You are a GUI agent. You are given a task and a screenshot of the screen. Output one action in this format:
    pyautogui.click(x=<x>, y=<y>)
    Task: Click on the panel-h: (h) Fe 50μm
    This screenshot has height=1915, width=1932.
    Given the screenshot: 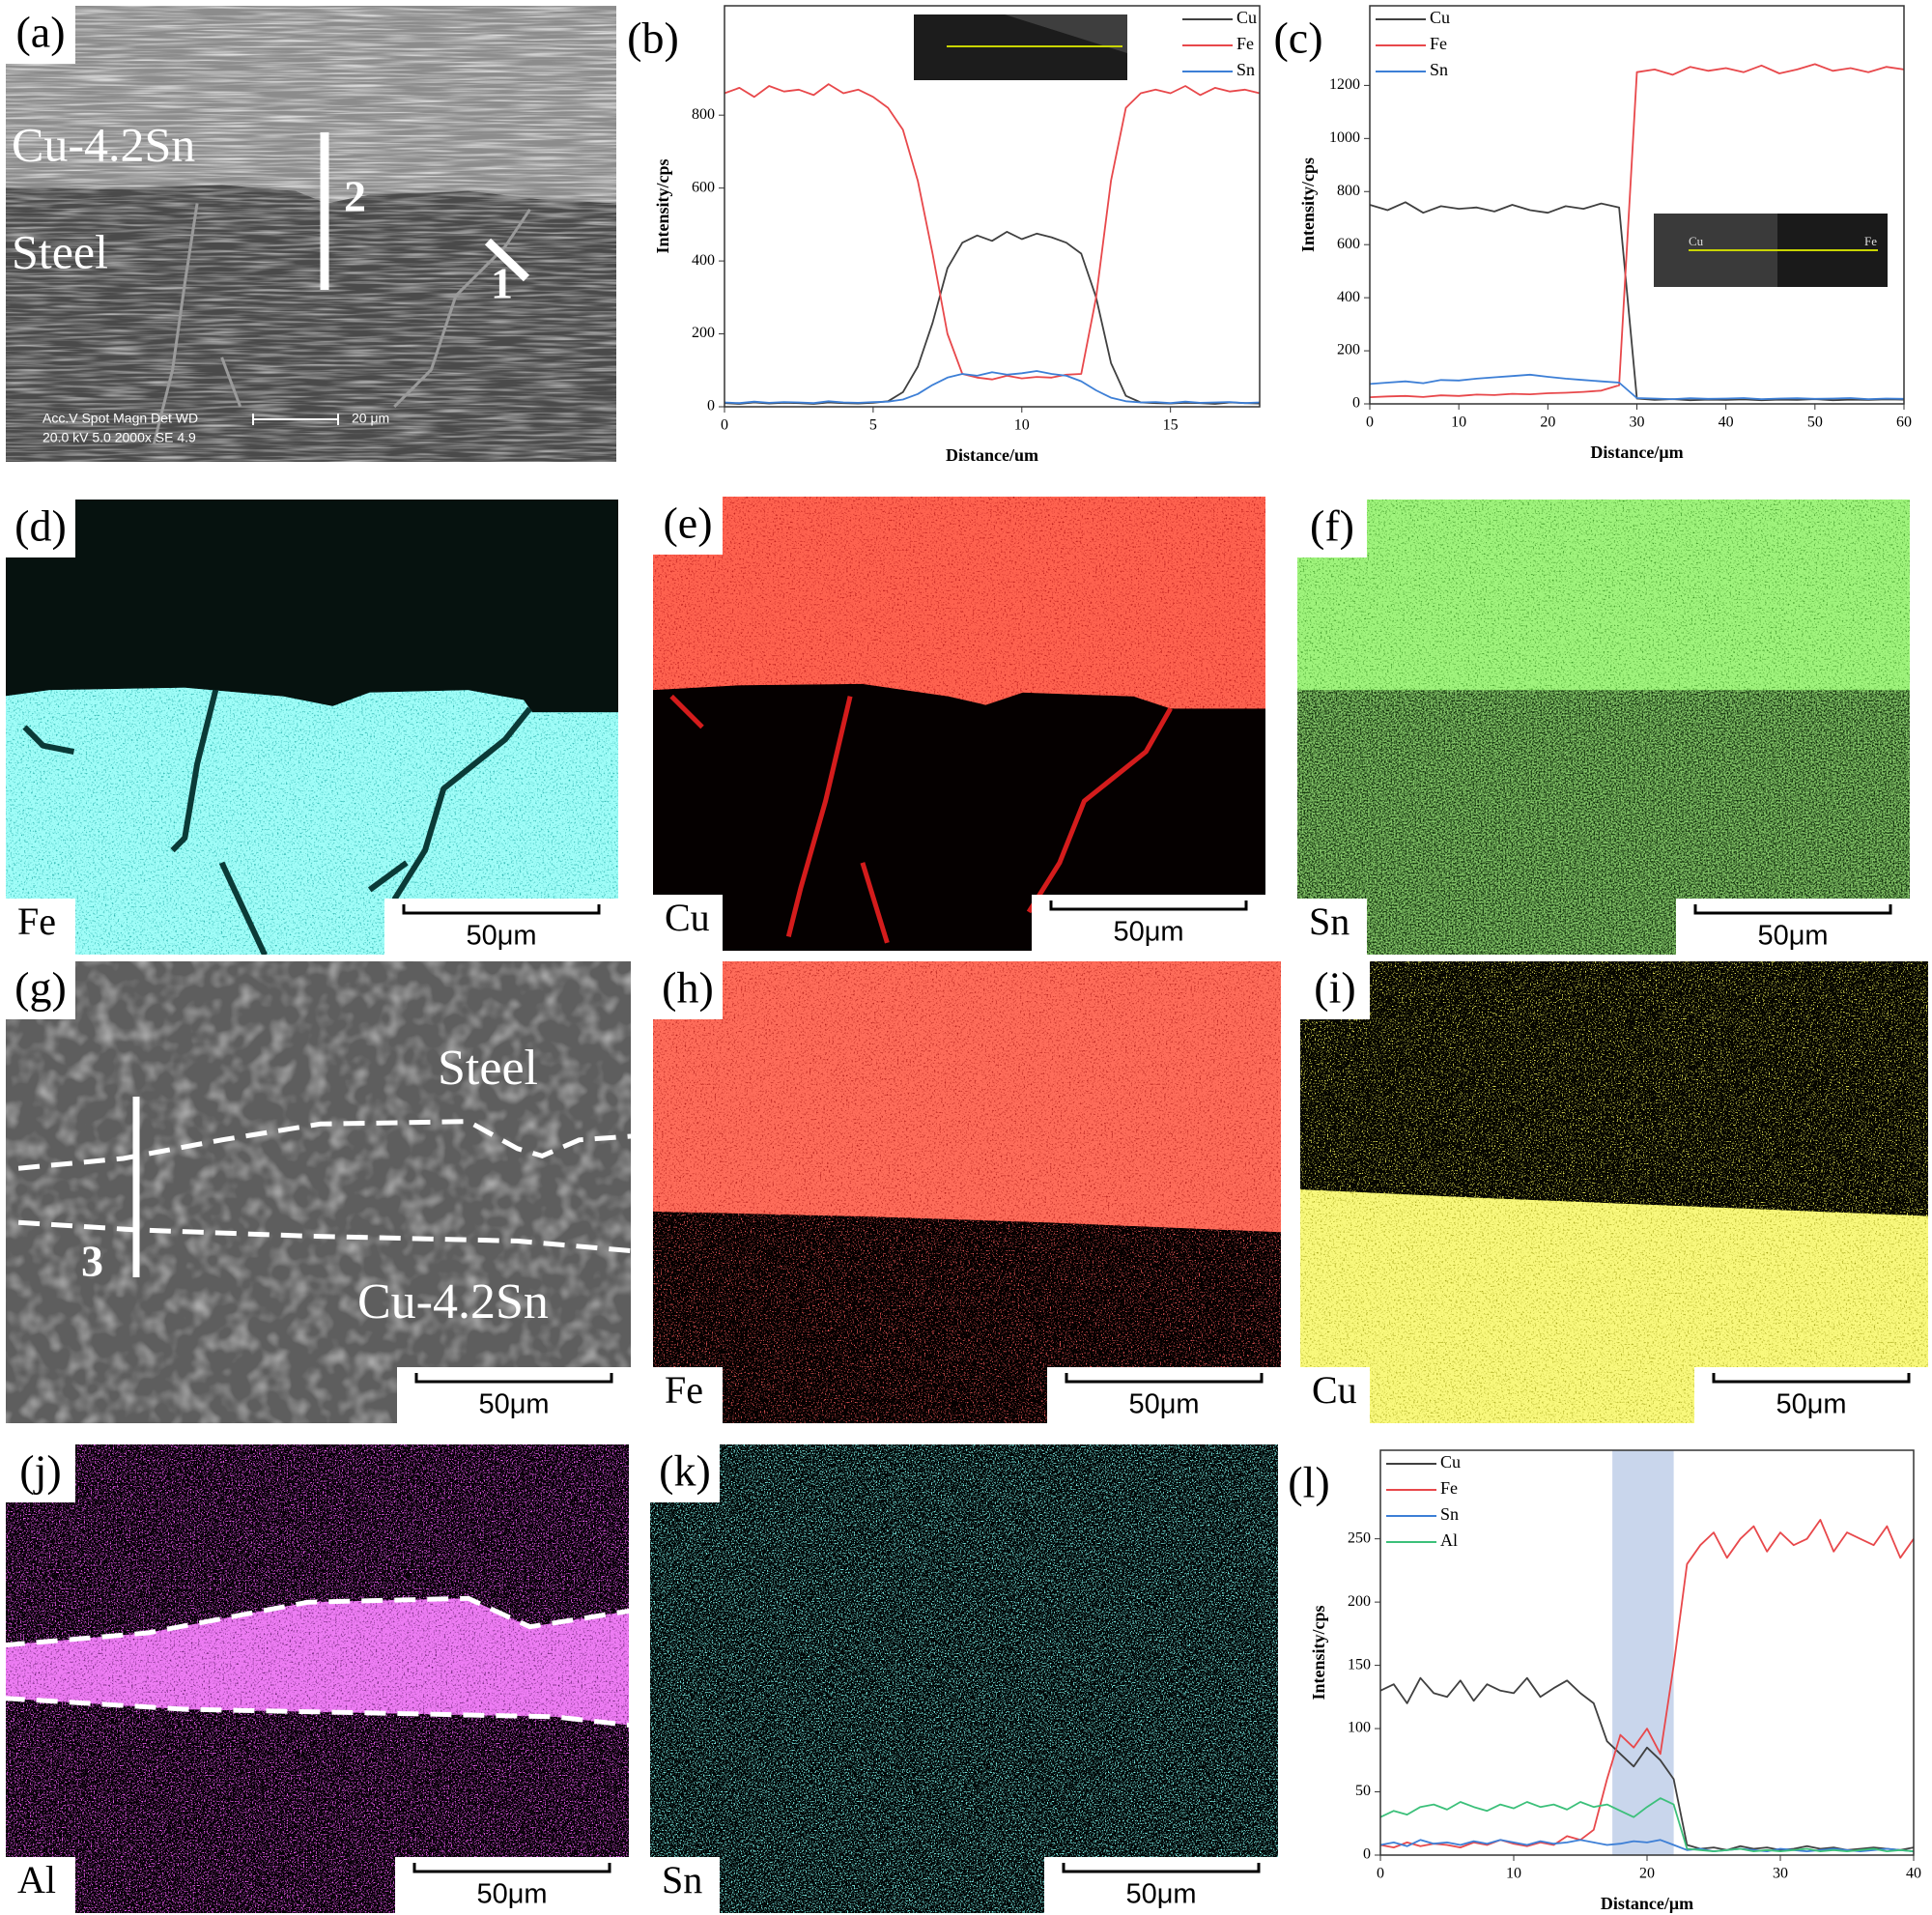 What is the action you would take?
    pyautogui.click(x=967, y=1192)
    